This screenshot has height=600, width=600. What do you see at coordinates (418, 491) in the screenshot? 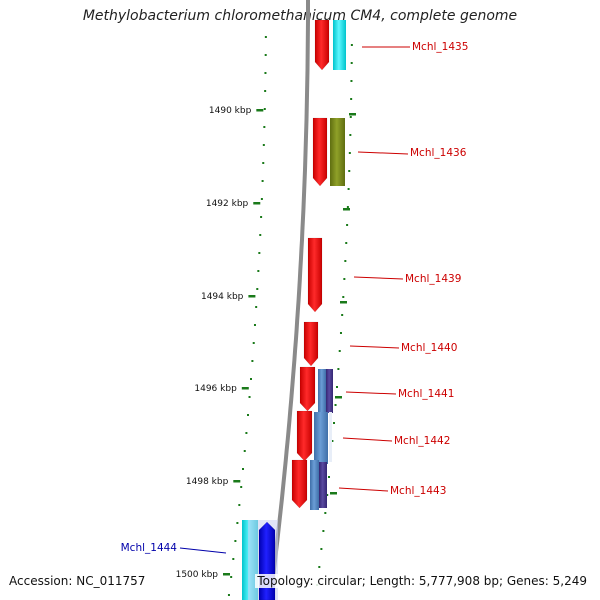
I see `gene-label: Mchl_1443` at bounding box center [418, 491].